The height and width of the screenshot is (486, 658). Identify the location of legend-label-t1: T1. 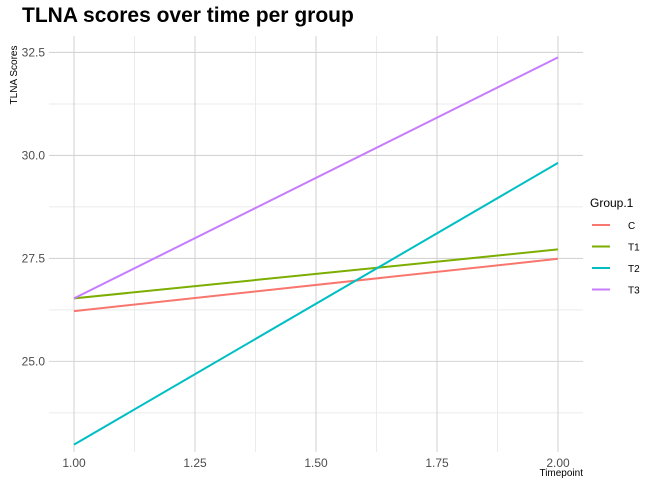
(634, 248).